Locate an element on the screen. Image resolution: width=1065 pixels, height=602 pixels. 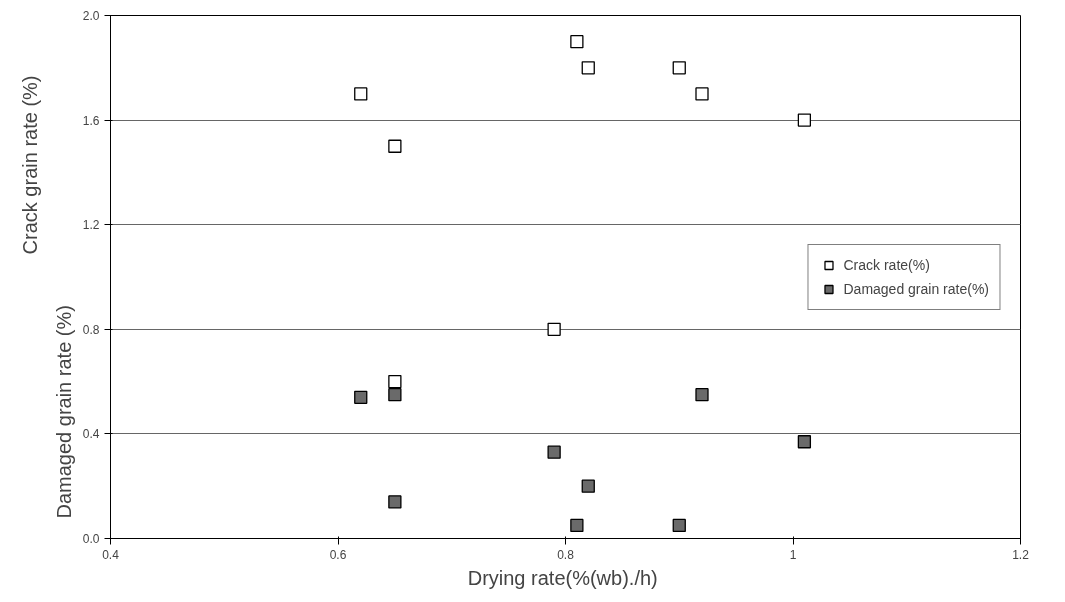
x-tick-label: 0.8 is located at coordinates (566, 554).